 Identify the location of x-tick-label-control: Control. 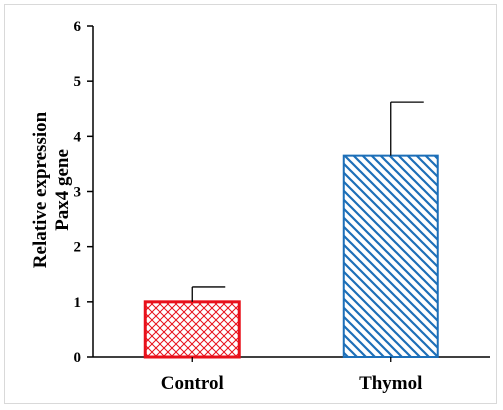
(192, 383).